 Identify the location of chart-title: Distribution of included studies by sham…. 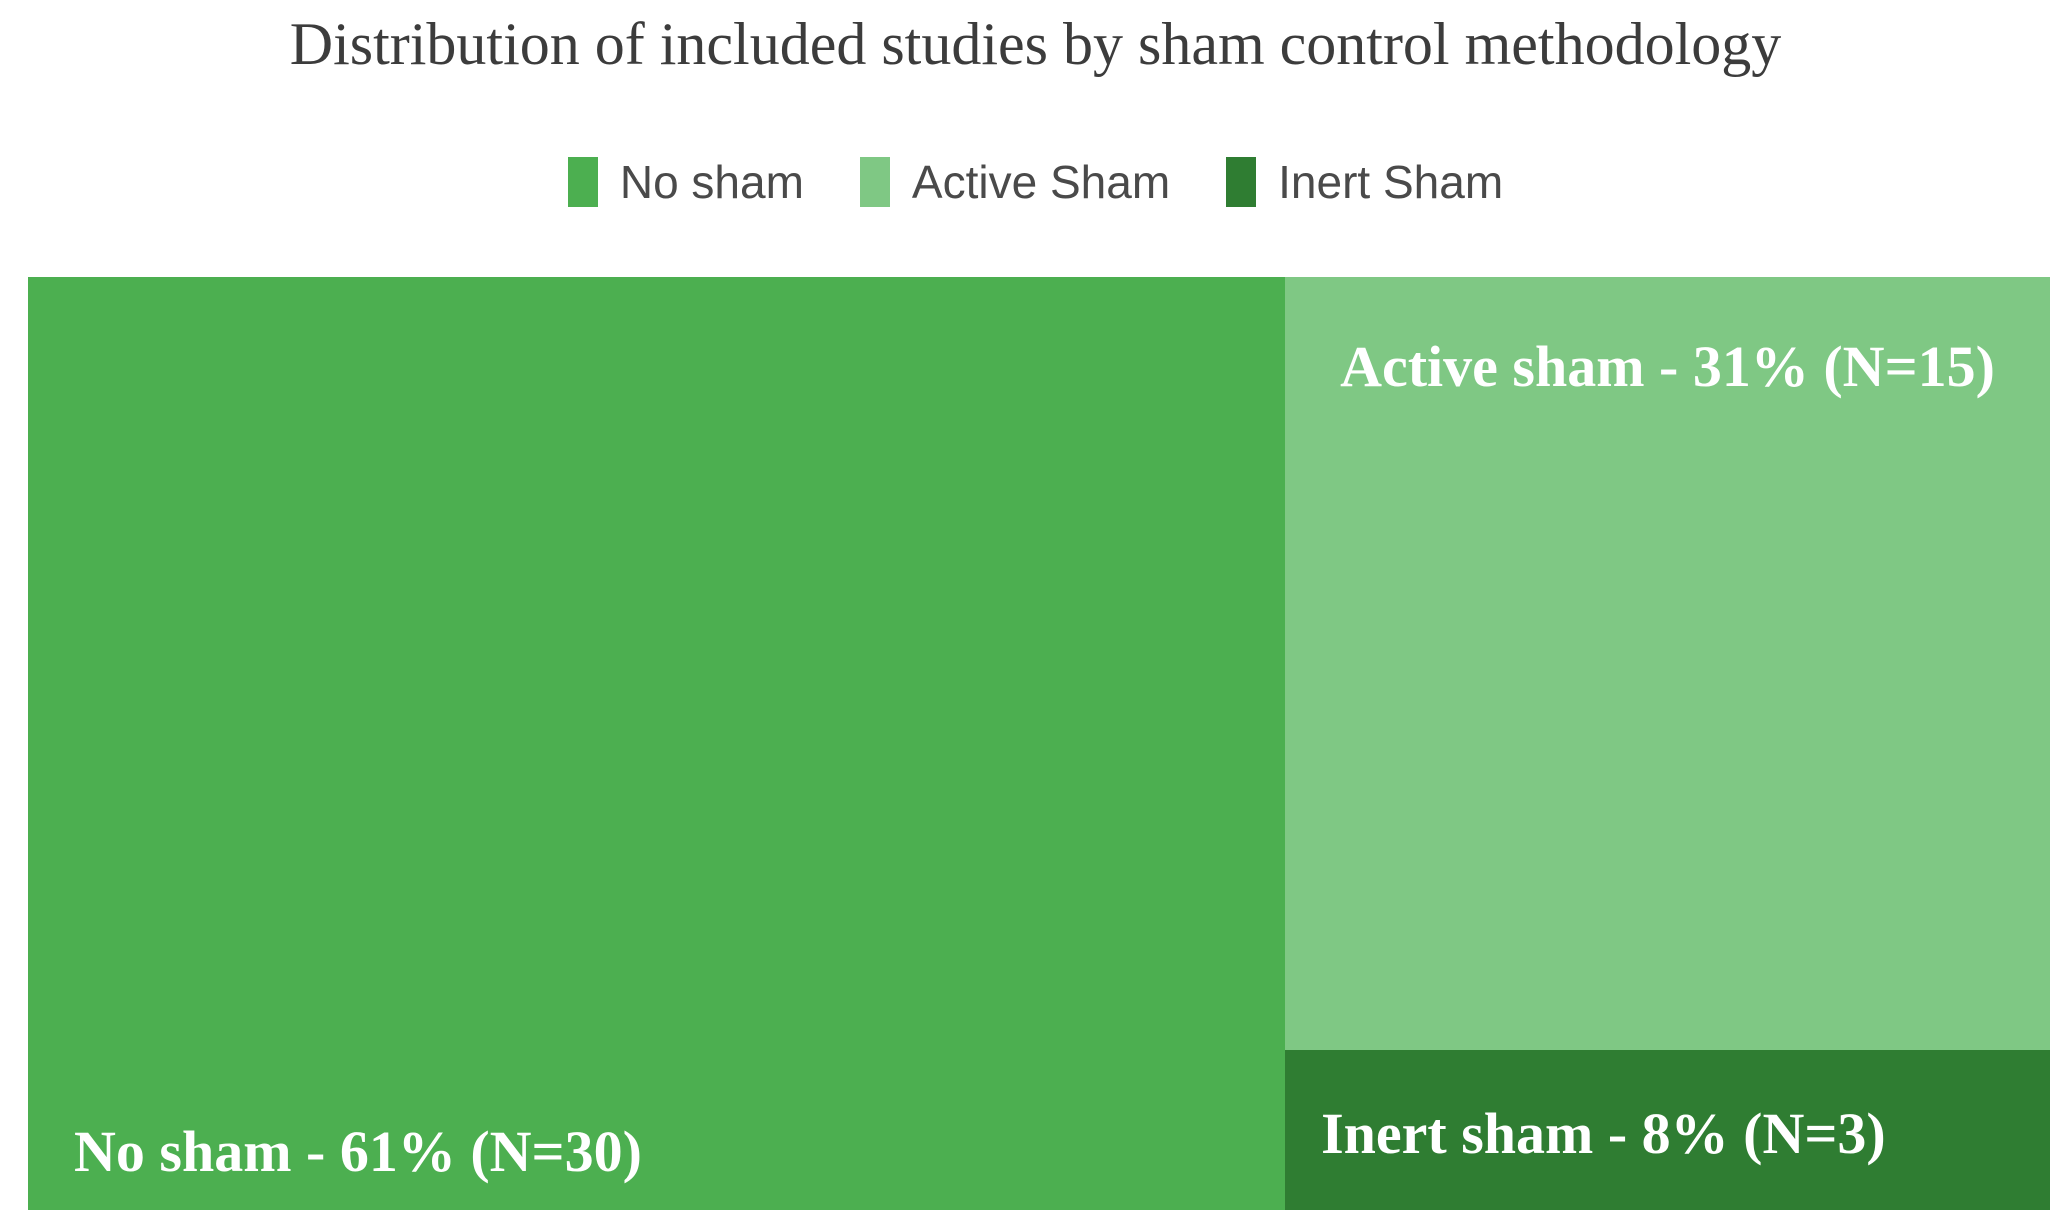
(1035, 44).